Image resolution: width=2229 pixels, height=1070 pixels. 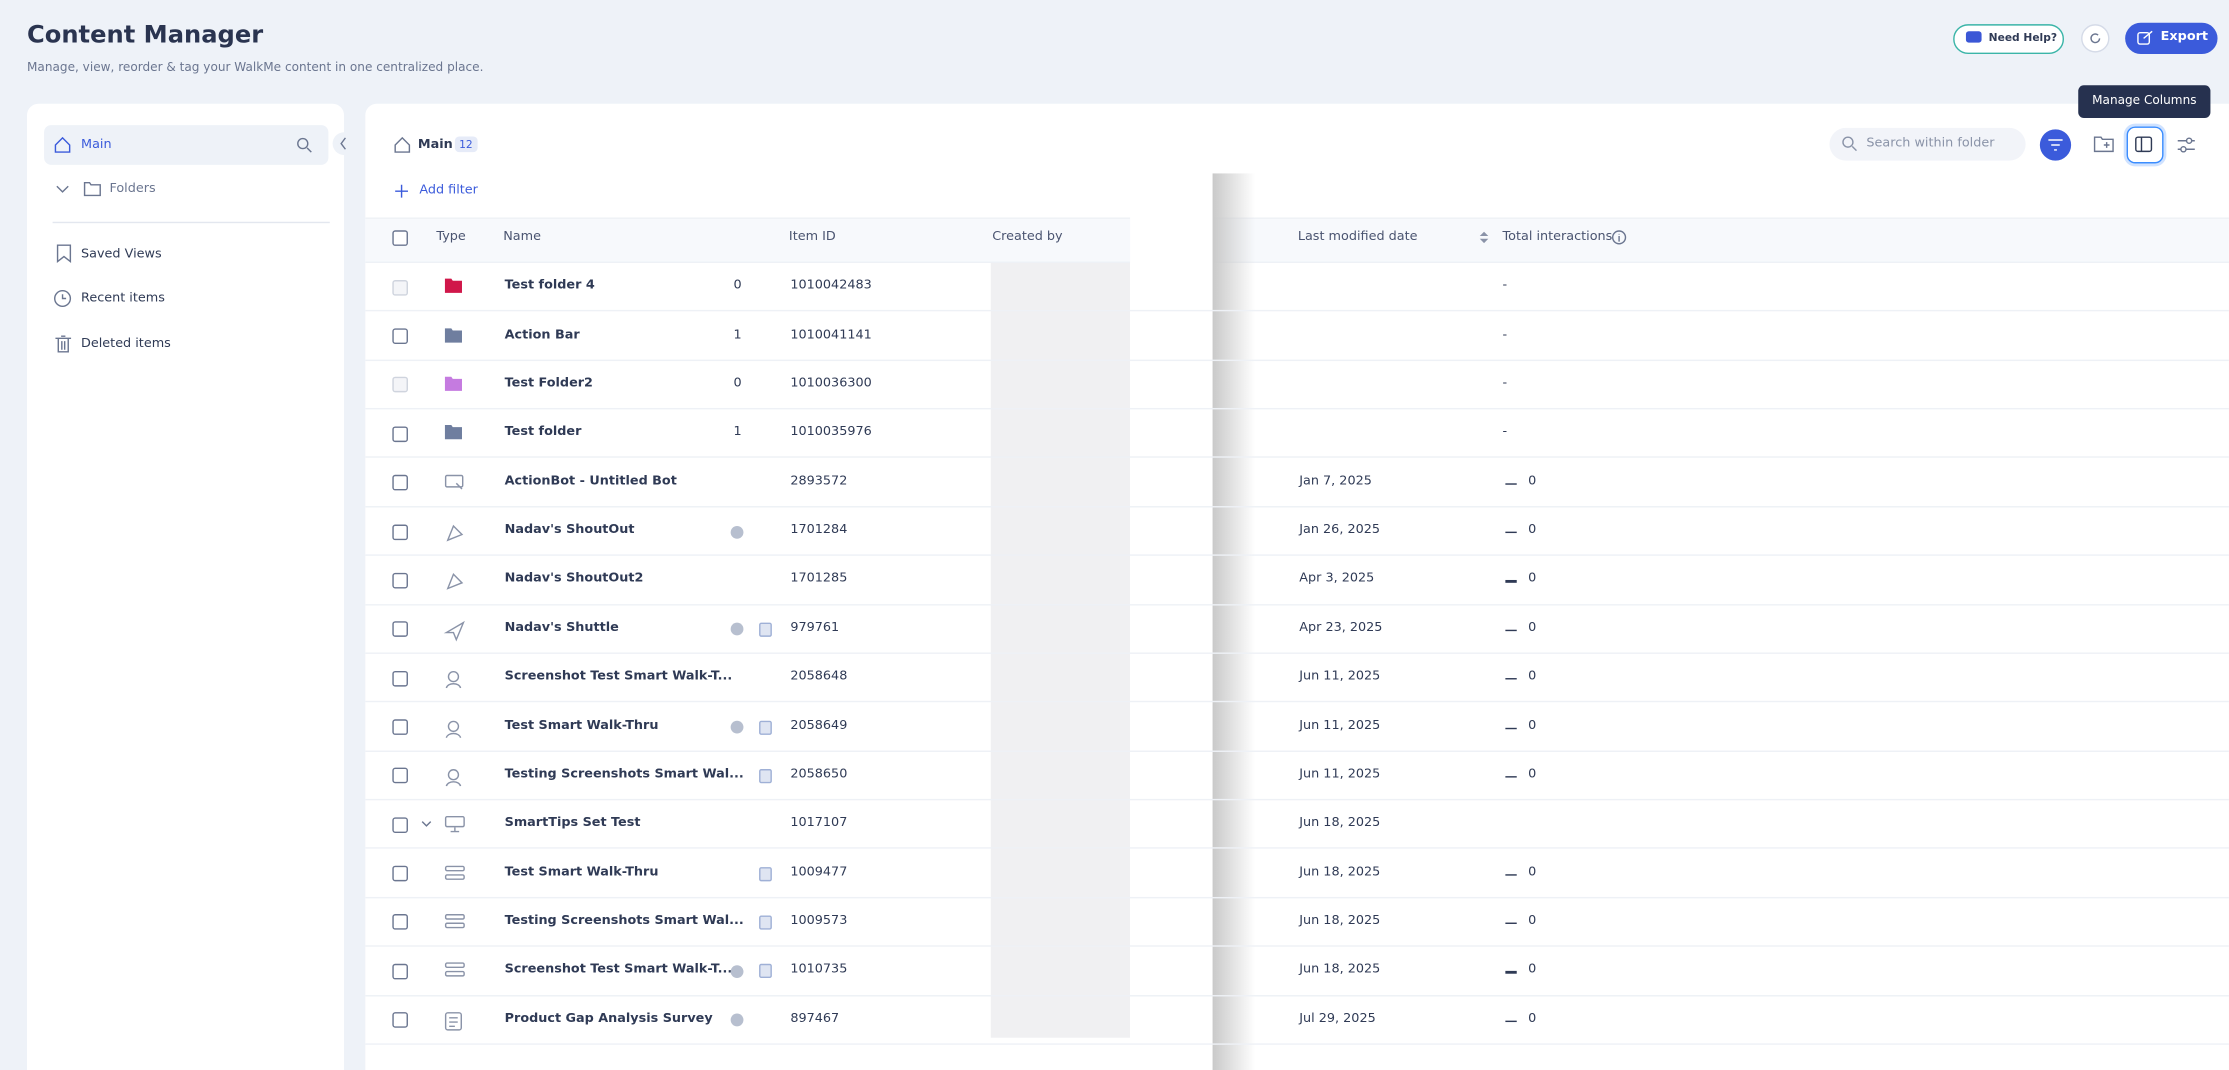 I want to click on help-icon, so click(x=1973, y=37).